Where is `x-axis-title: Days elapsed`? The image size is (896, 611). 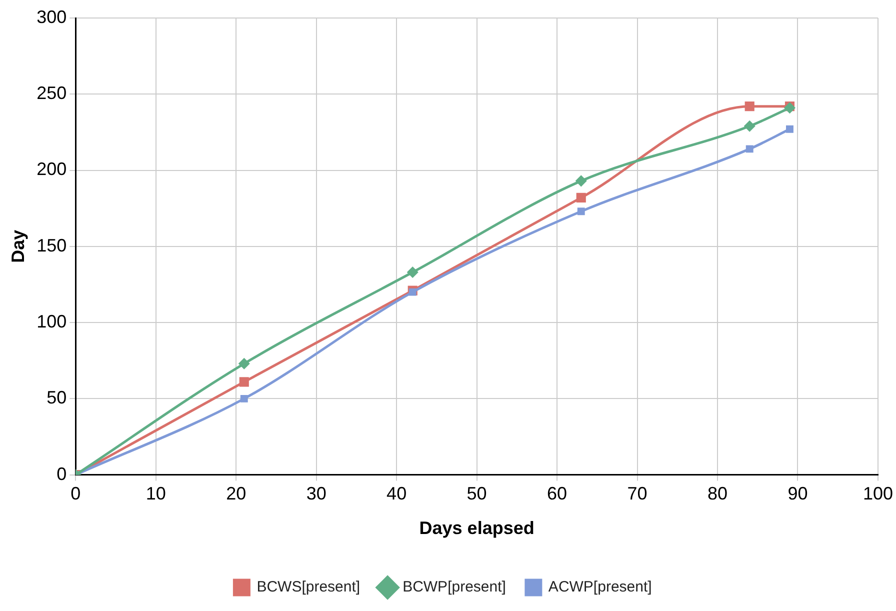
x-axis-title: Days elapsed is located at coordinates (476, 528).